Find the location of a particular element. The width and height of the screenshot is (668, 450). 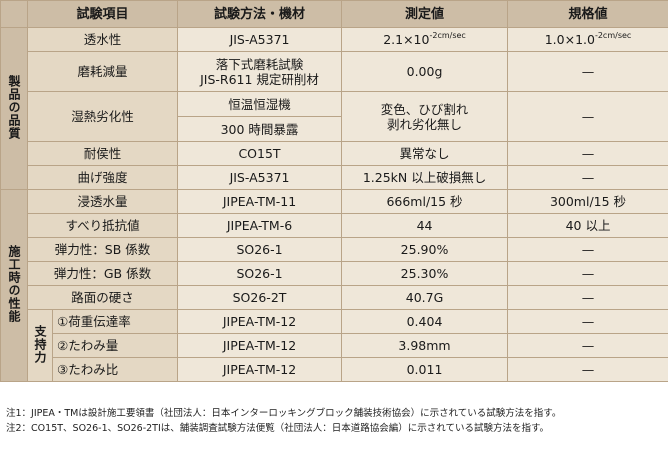

row-item: 透水性 is located at coordinates (102, 39).